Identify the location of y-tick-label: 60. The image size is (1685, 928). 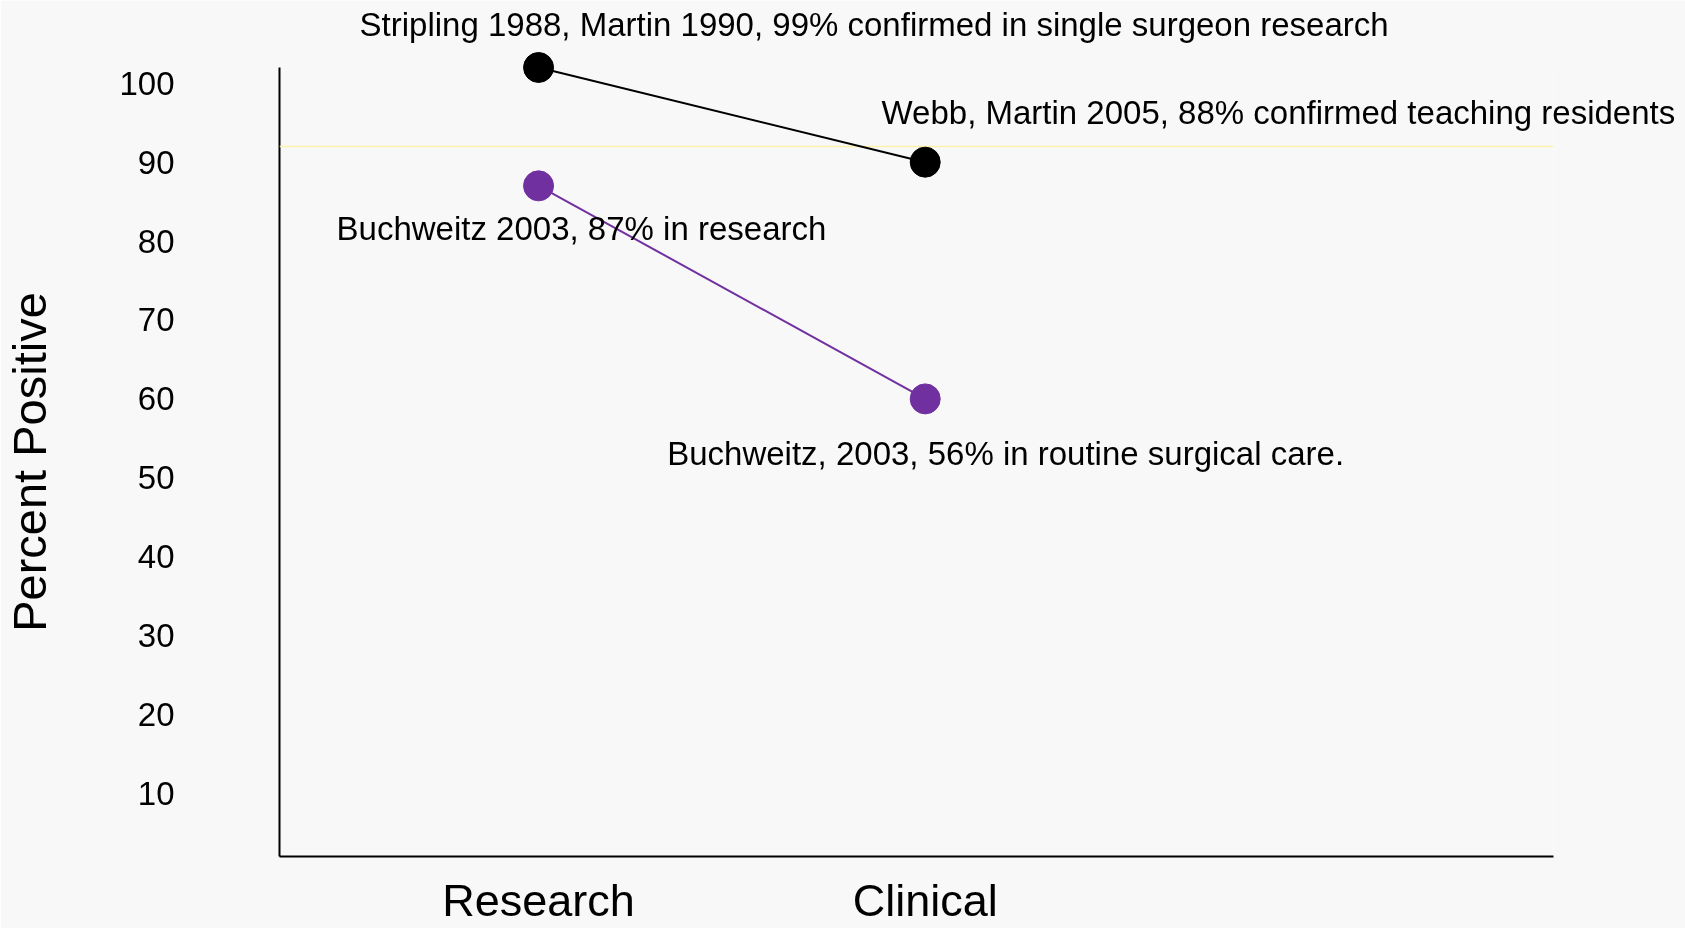
(156, 399).